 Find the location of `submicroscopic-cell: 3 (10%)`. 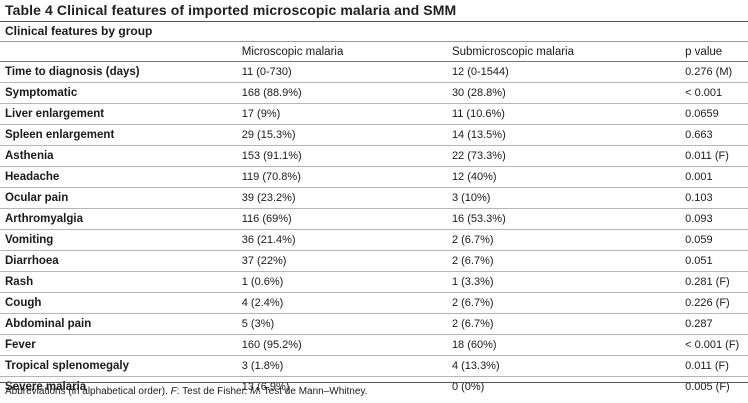

submicroscopic-cell: 3 (10%) is located at coordinates (568, 198).